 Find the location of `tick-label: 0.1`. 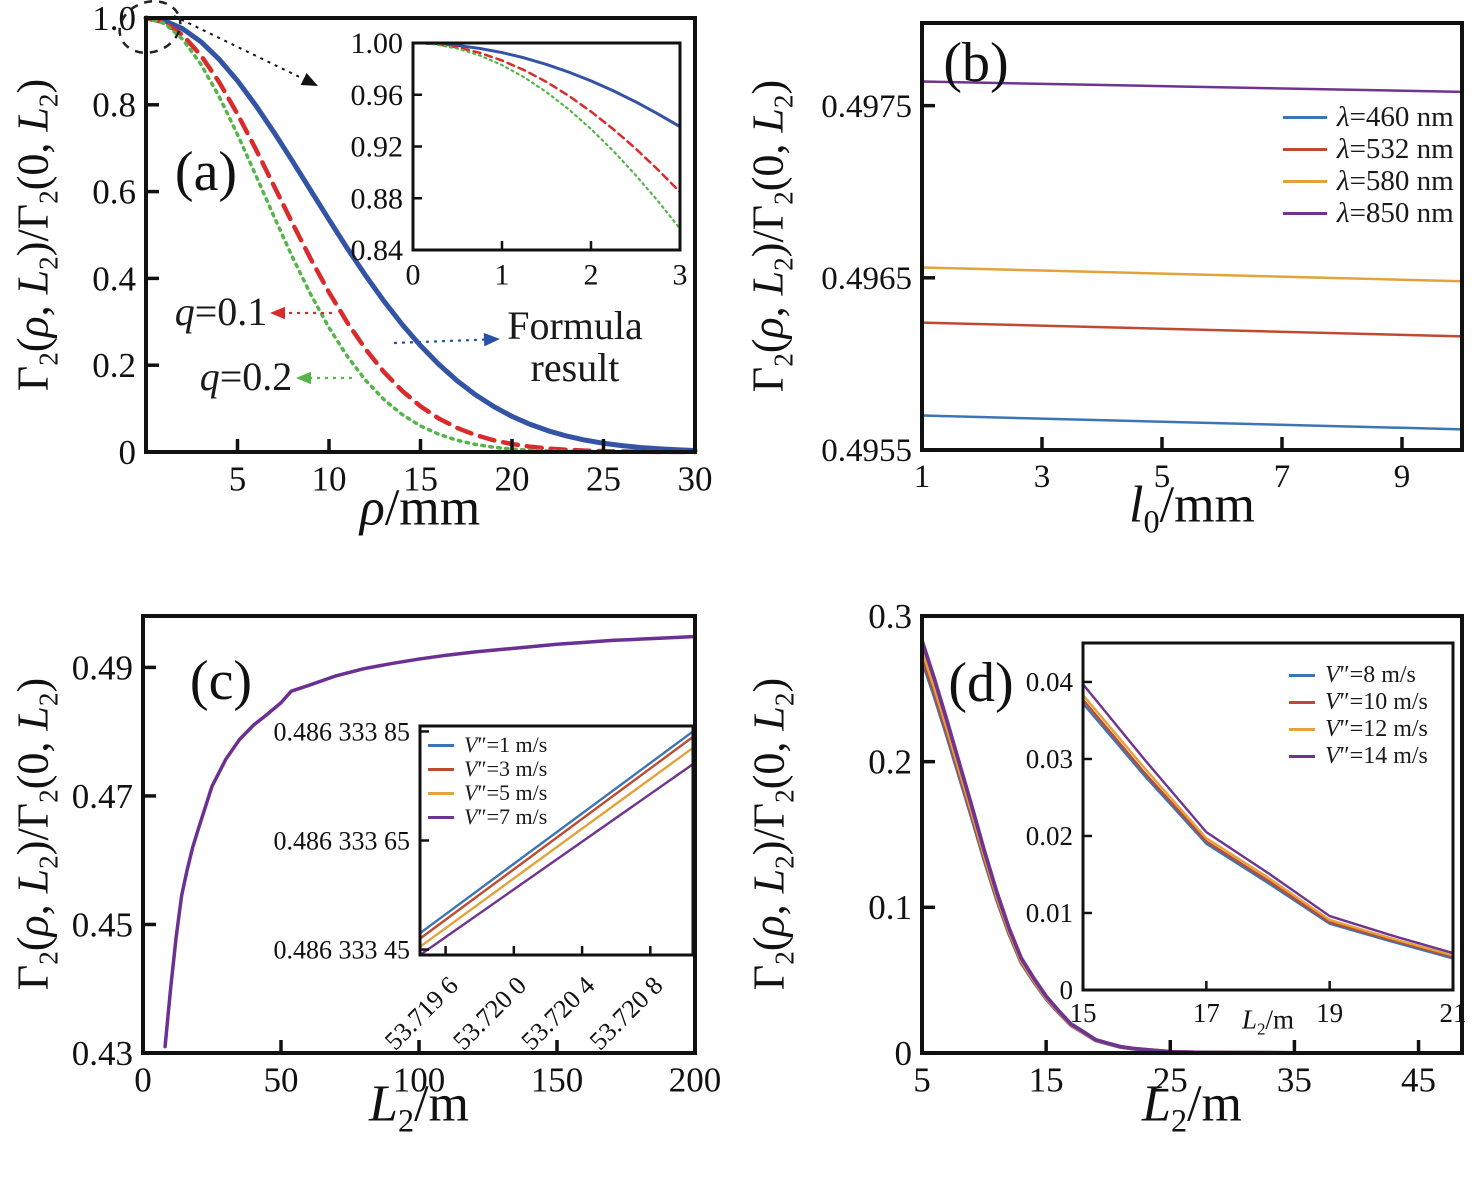

tick-label: 0.1 is located at coordinates (890, 907).